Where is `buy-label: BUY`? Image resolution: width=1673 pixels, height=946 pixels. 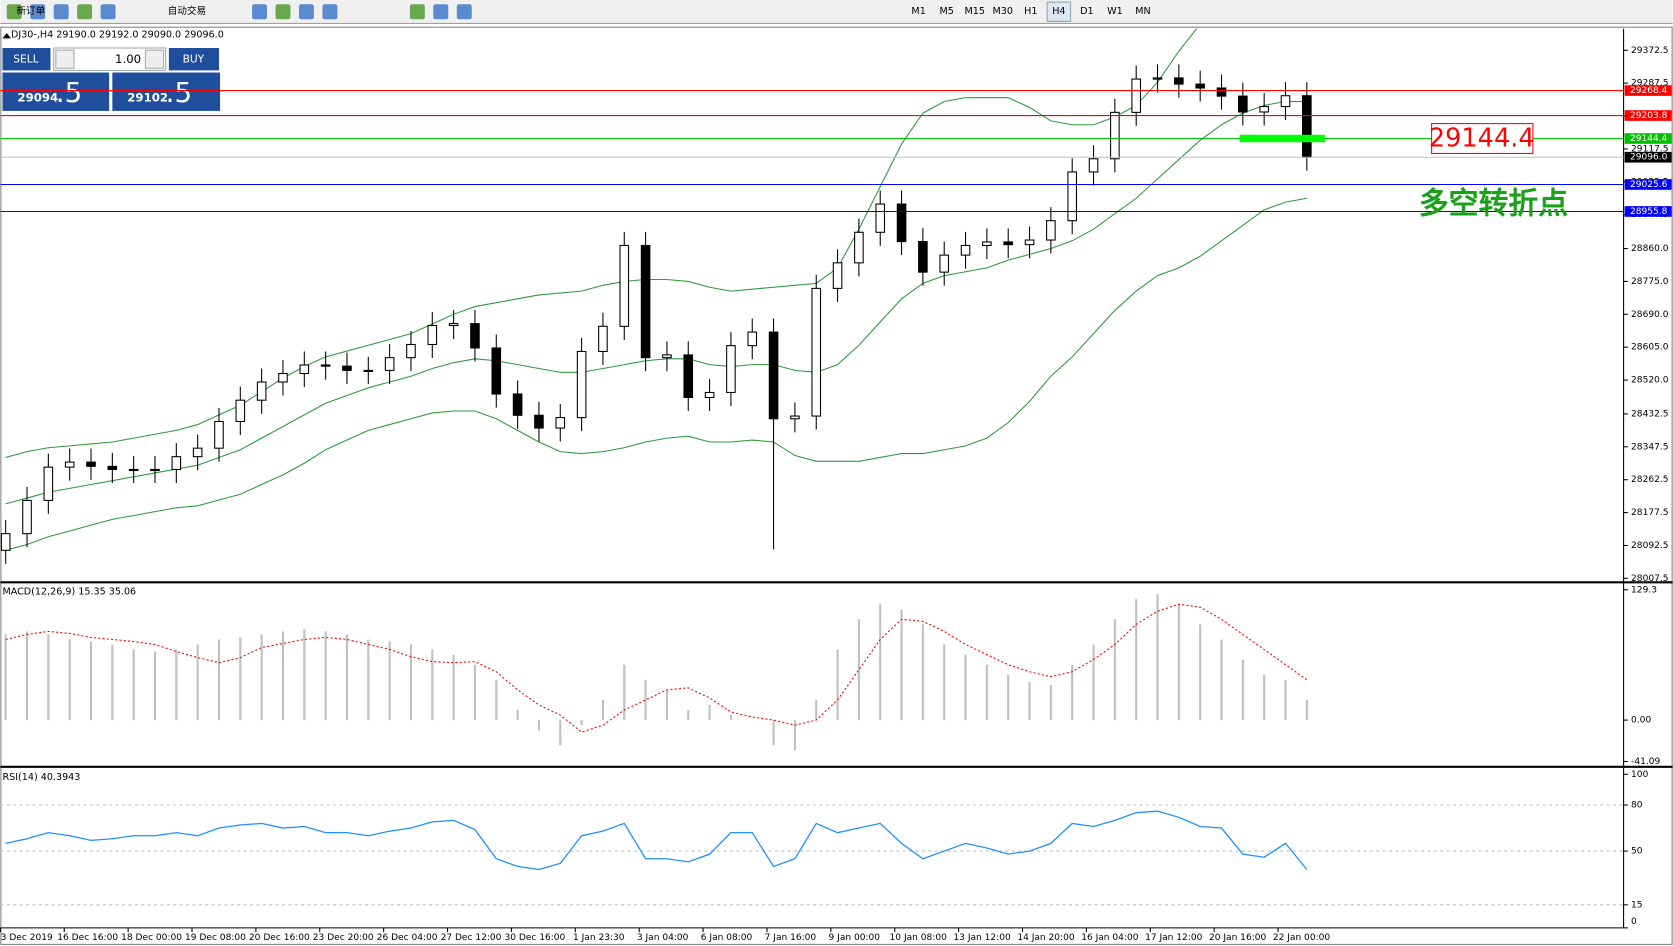 buy-label: BUY is located at coordinates (194, 59).